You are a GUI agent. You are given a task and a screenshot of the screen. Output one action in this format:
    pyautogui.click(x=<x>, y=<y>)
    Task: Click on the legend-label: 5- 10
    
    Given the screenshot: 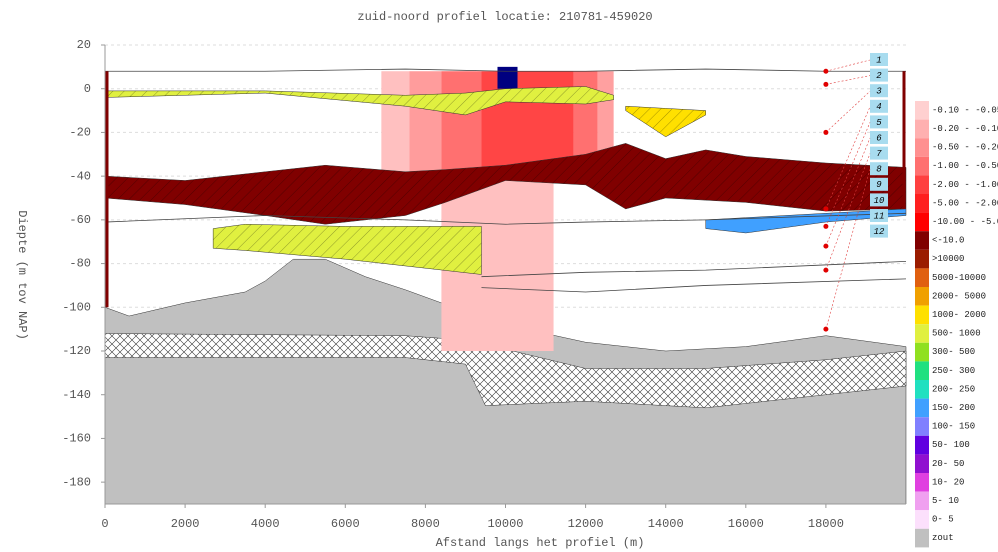 What is the action you would take?
    pyautogui.click(x=945, y=501)
    